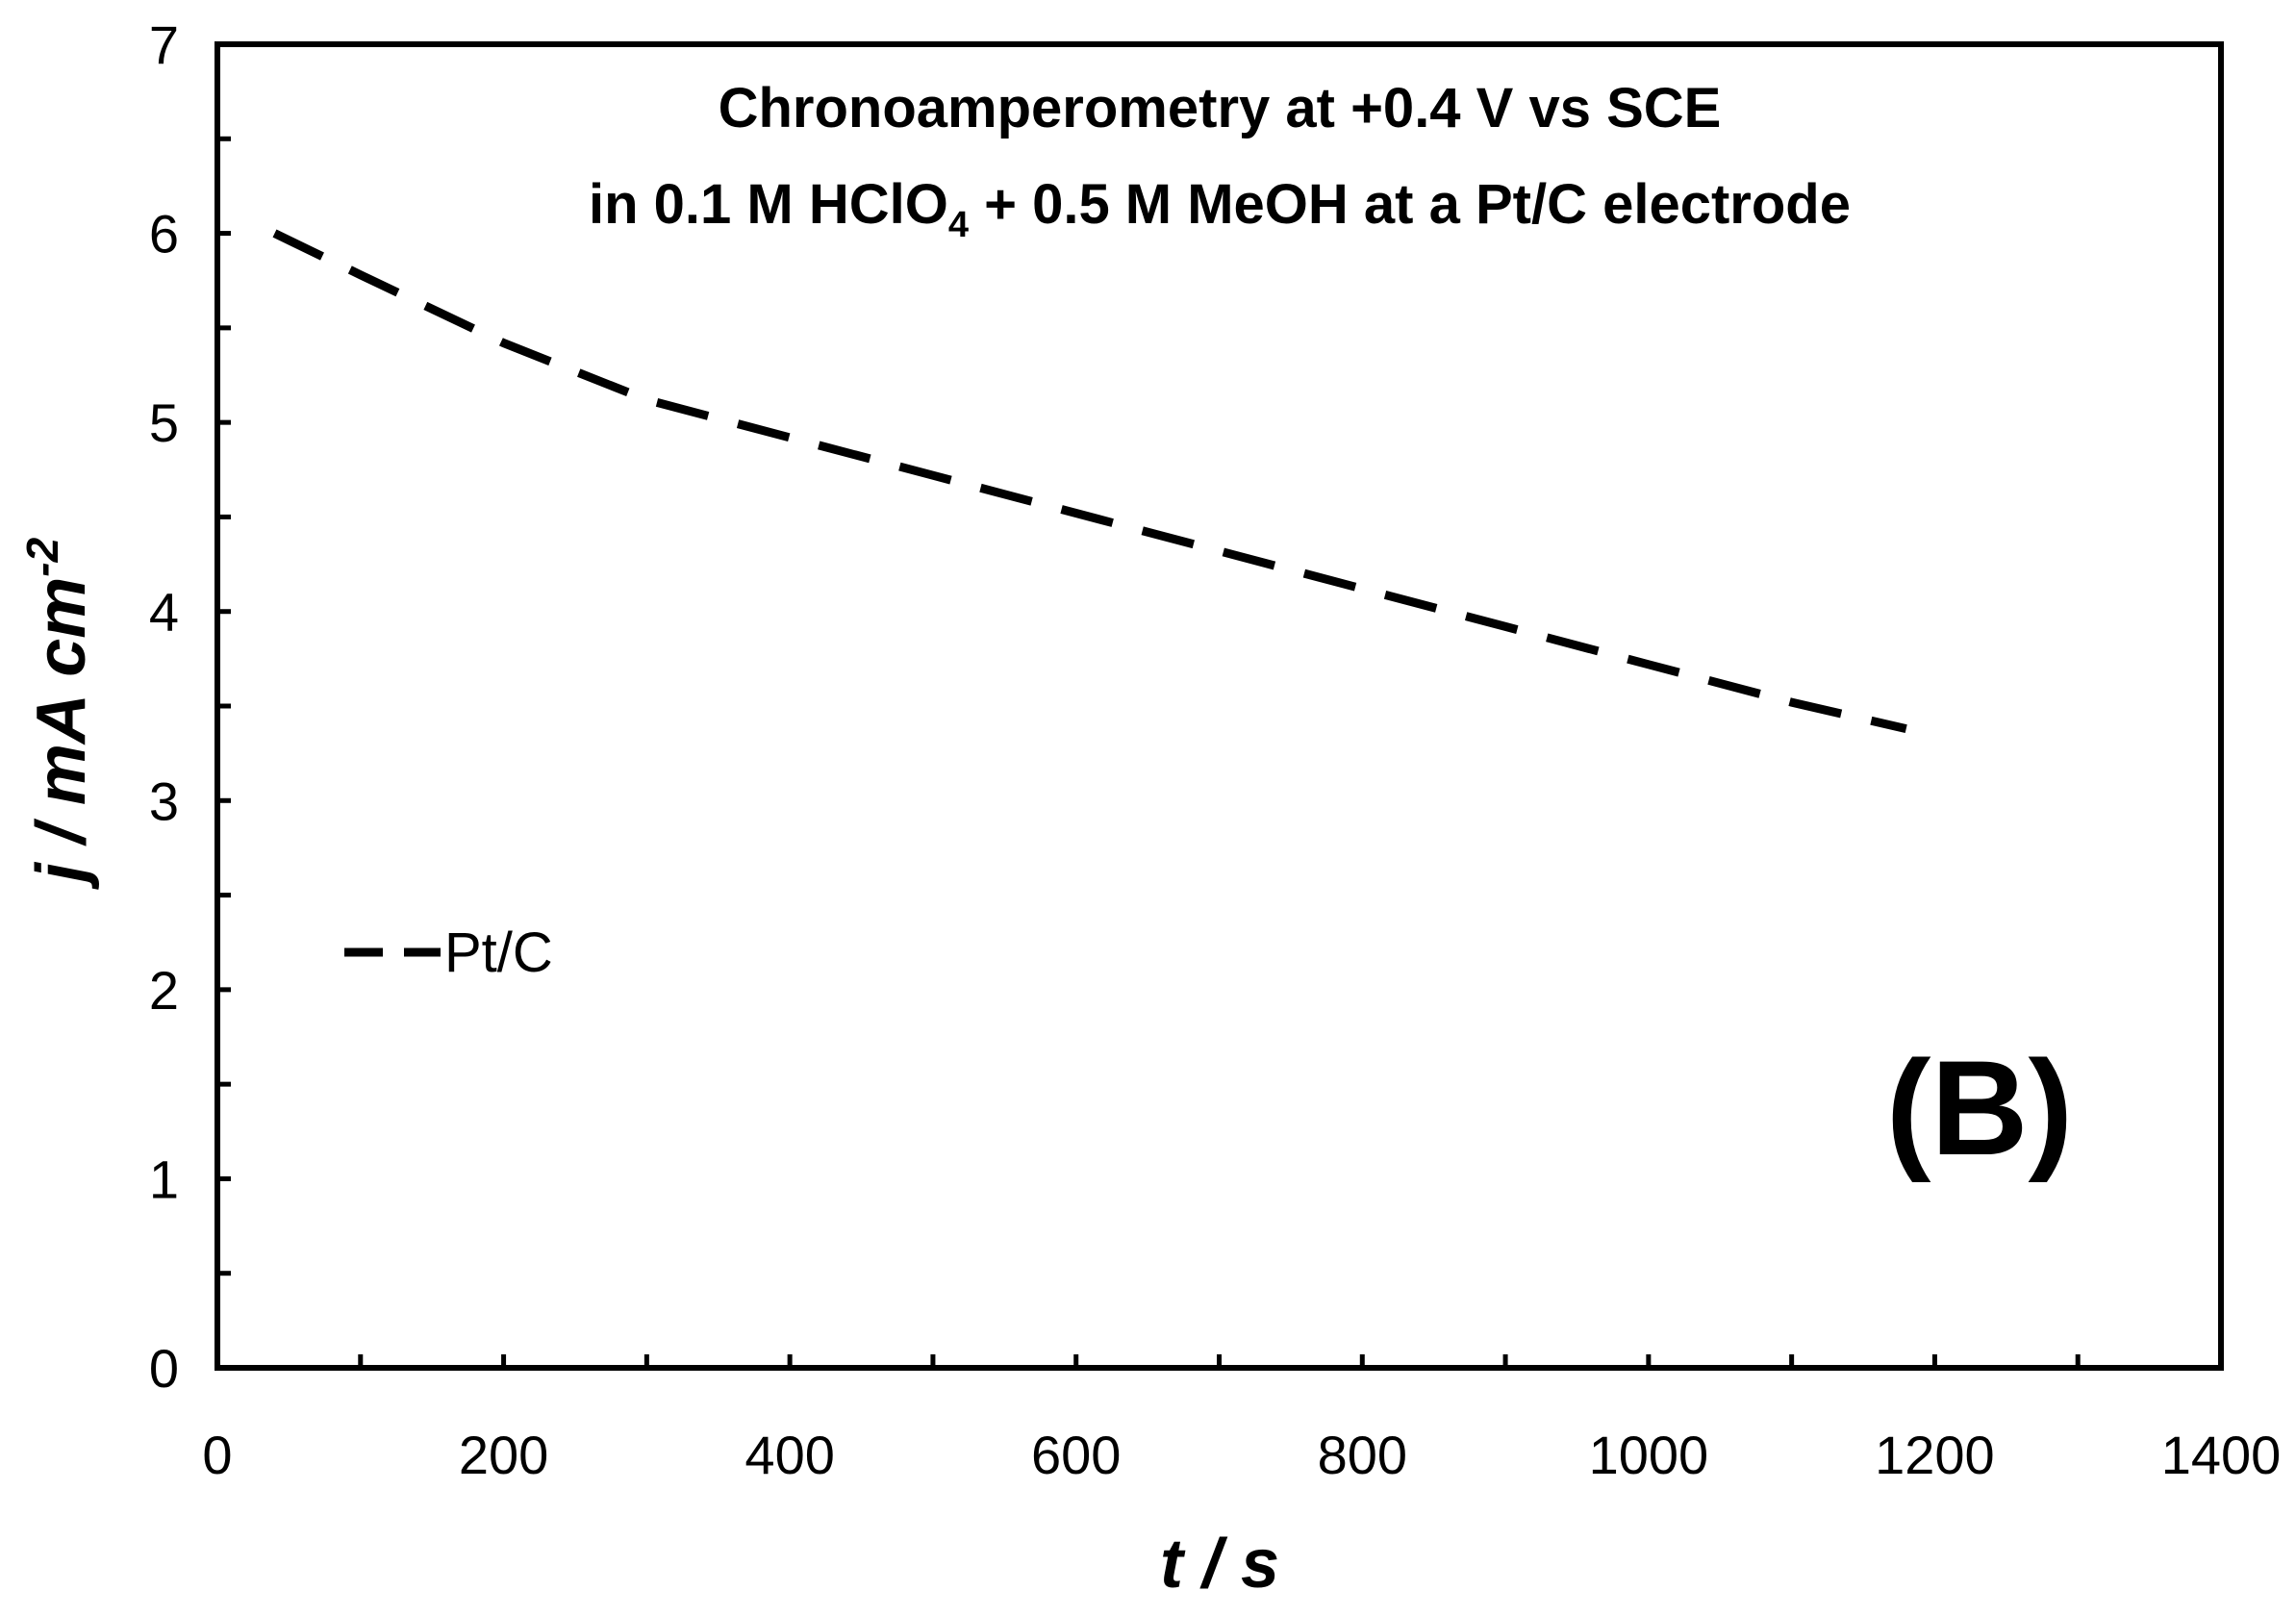 This screenshot has width=2296, height=1616. I want to click on x-tick-label: 0, so click(217, 1455).